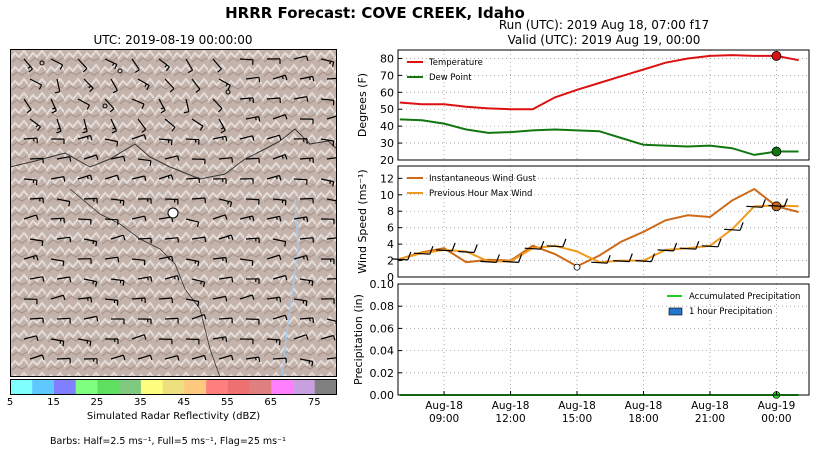 This screenshot has height=460, width=813. I want to click on series-line-previous-hour-max-wind, so click(599, 234).